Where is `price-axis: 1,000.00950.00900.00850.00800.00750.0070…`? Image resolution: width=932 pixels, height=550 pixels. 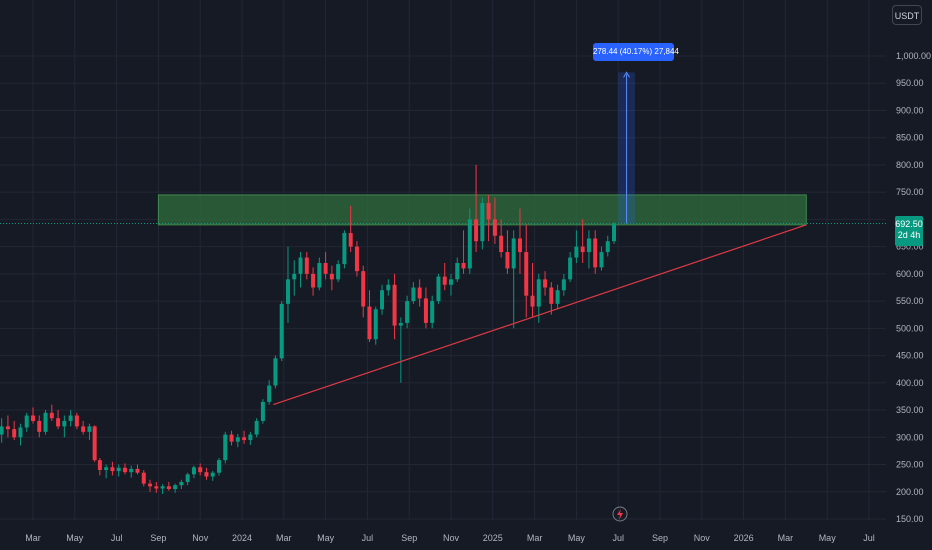 price-axis: 1,000.00950.00900.00850.00800.00750.0070… is located at coordinates (913, 287).